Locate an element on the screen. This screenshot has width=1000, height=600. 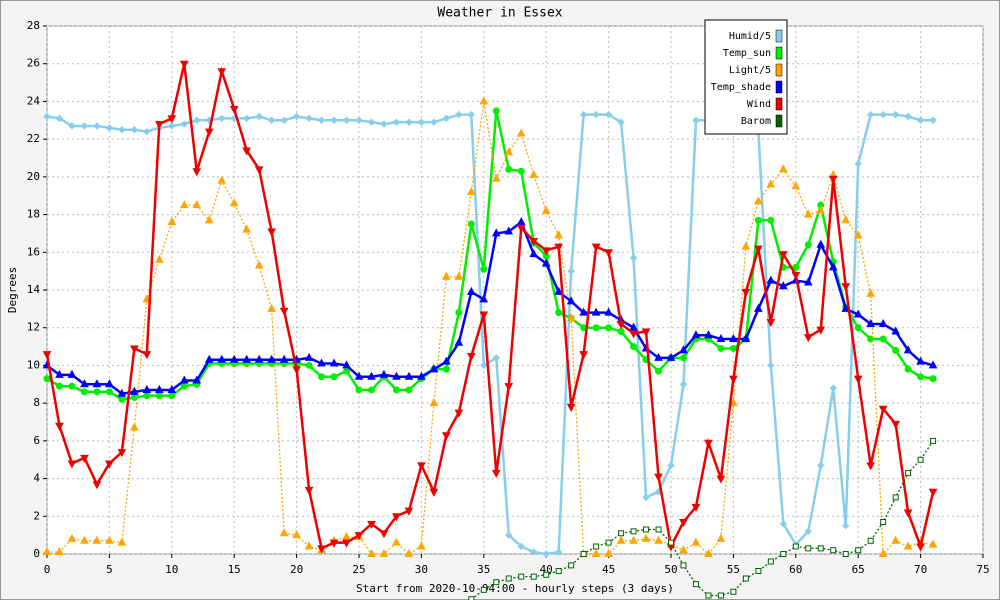
legend-label: Wind is located at coordinates (759, 104).